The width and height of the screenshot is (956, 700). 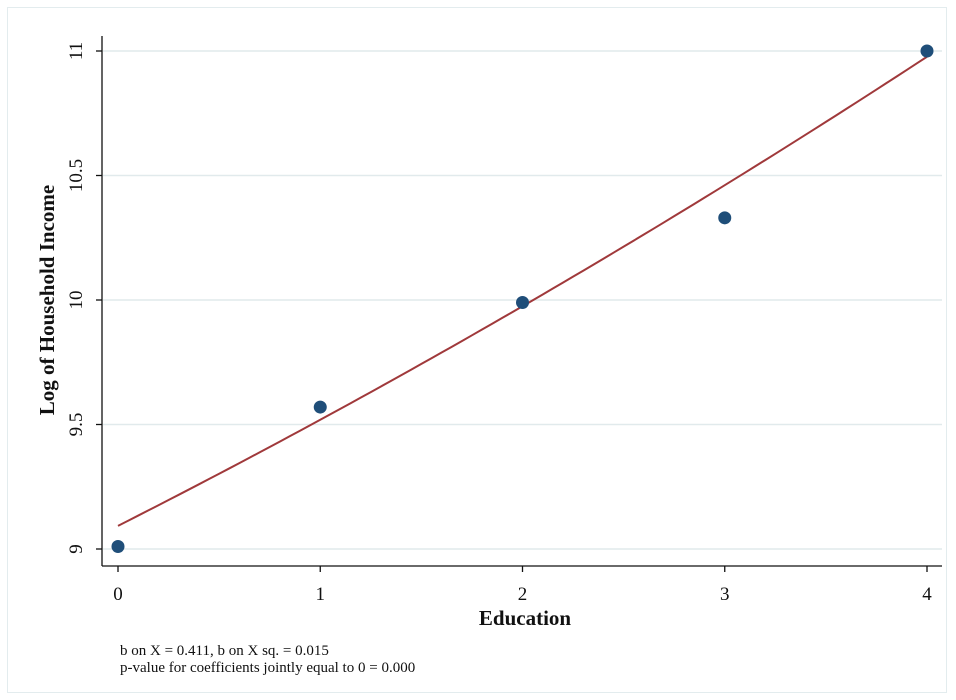 What do you see at coordinates (76, 300) in the screenshot?
I see `y-tick-label: 10` at bounding box center [76, 300].